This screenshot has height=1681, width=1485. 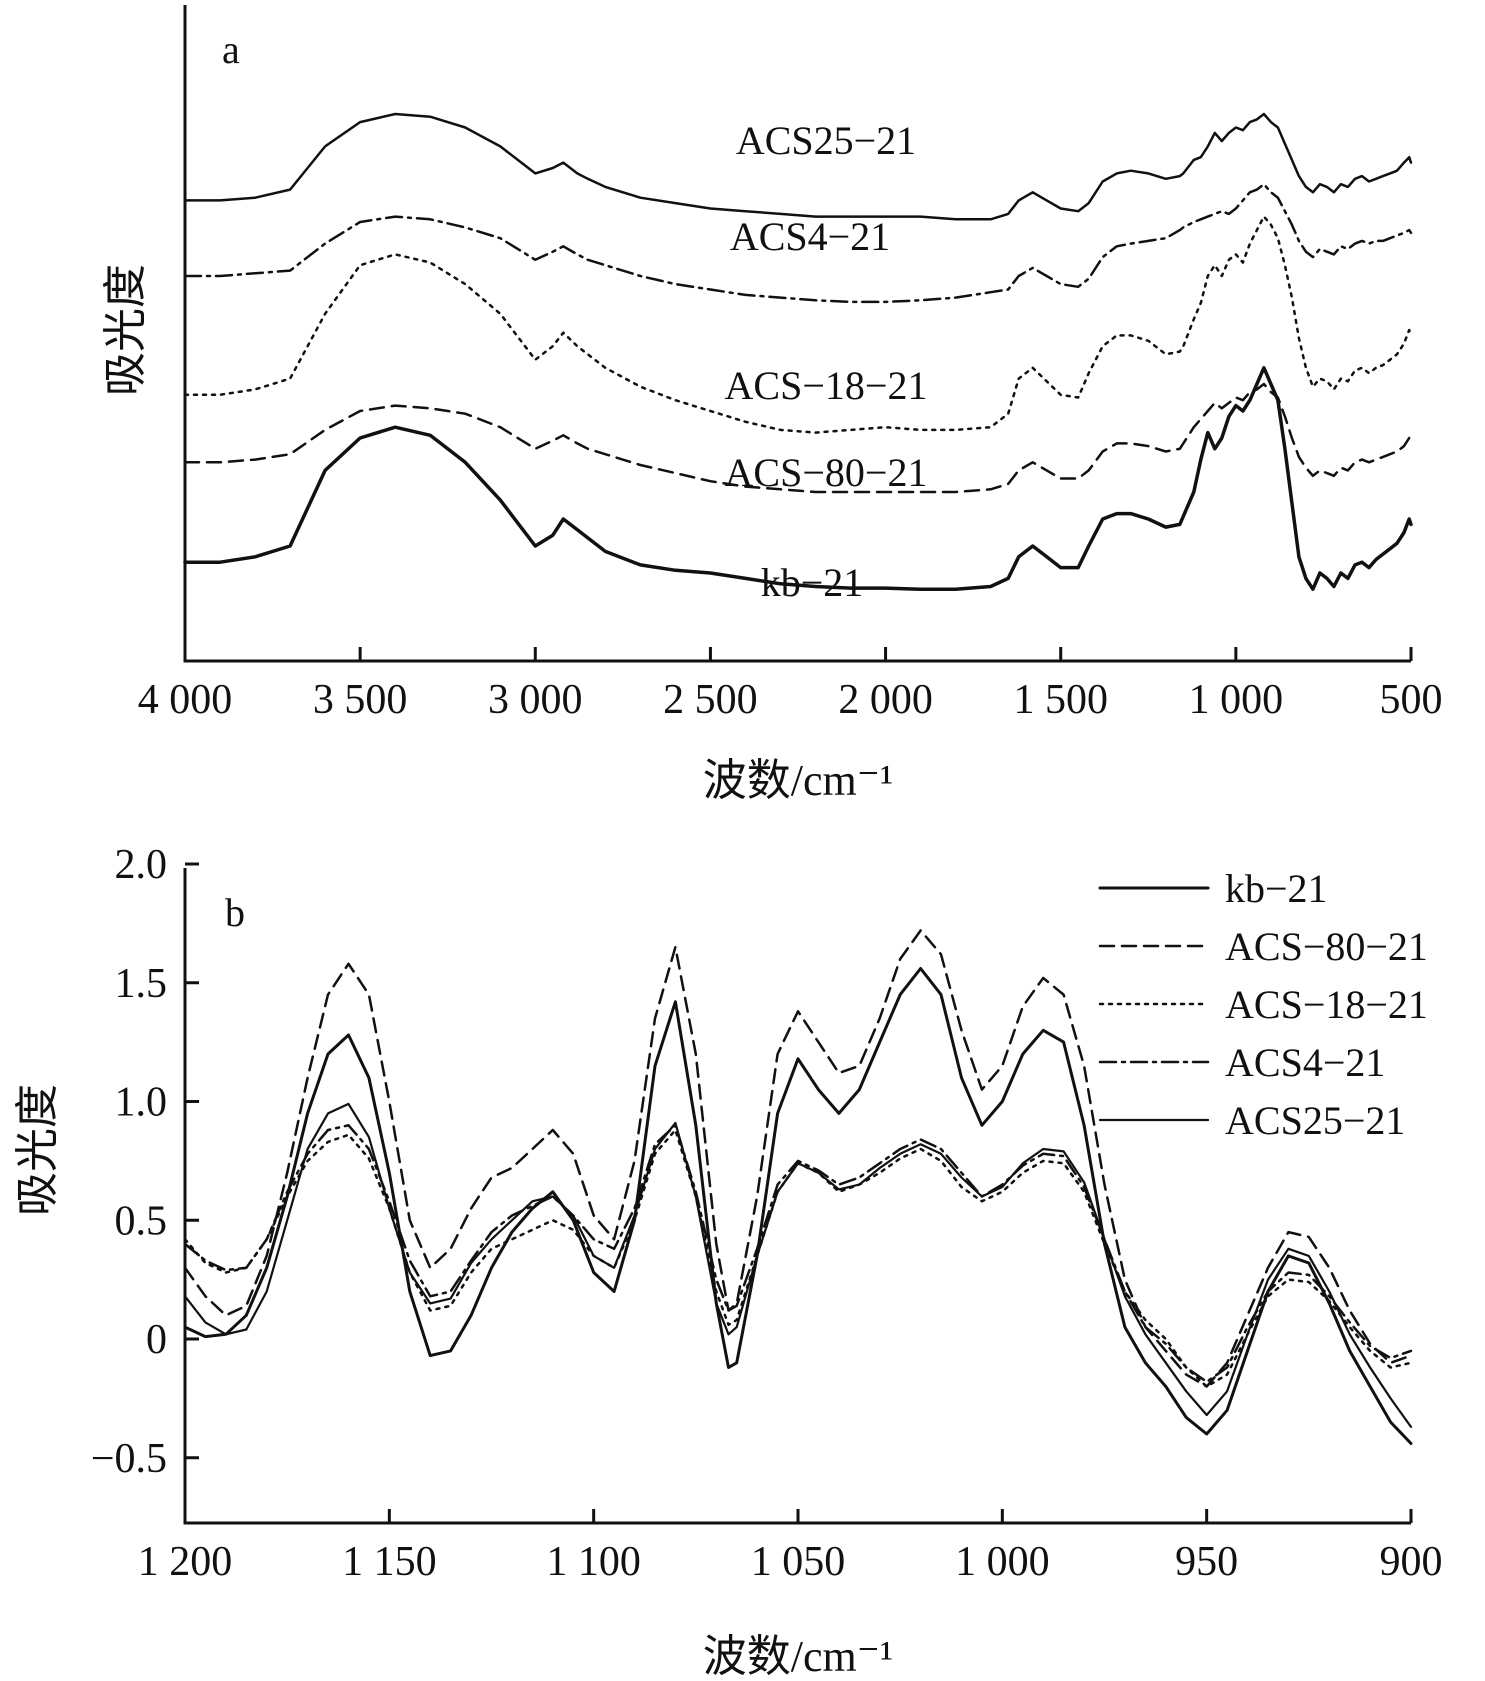 I want to click on trace-label-acs25-21: ACS25−21, so click(x=826, y=140).